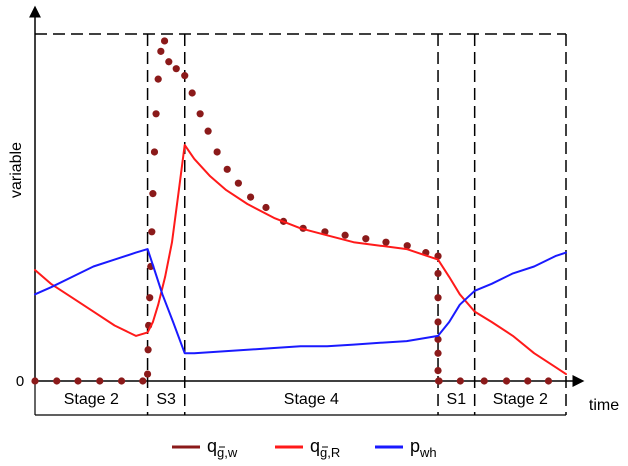 The width and height of the screenshot is (628, 466). Describe the element at coordinates (20, 381) in the screenshot. I see `y-zero-label: 0` at that location.